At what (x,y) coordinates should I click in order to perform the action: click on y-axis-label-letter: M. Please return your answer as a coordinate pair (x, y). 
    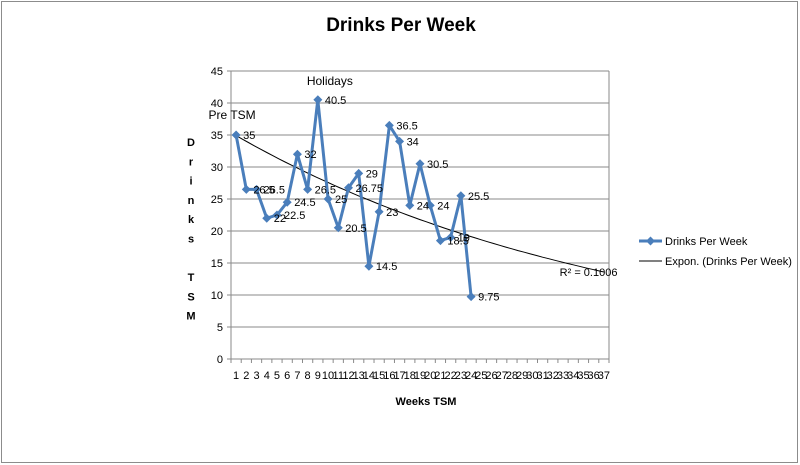
    Looking at the image, I should click on (190, 317).